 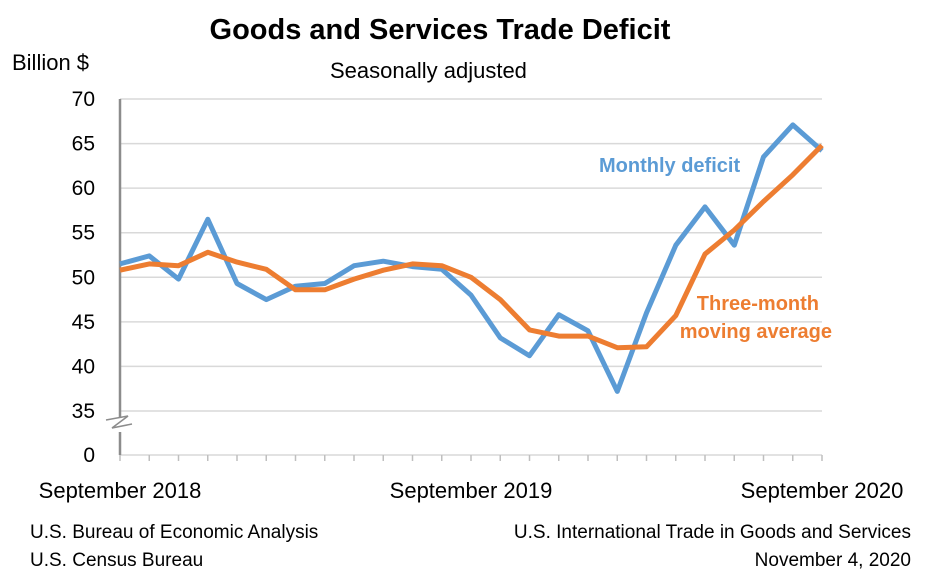 What do you see at coordinates (83, 188) in the screenshot?
I see `y-tick-label: 60` at bounding box center [83, 188].